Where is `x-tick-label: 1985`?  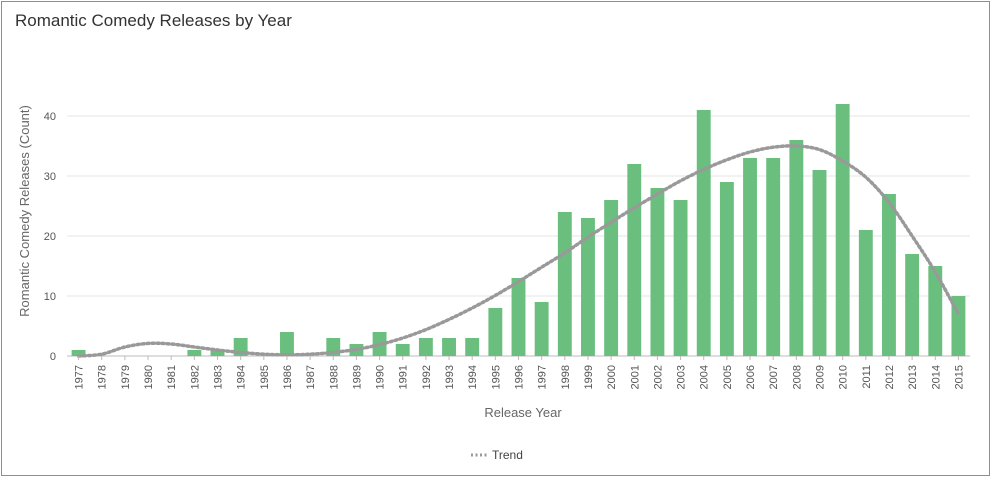 x-tick-label: 1985 is located at coordinates (265, 377).